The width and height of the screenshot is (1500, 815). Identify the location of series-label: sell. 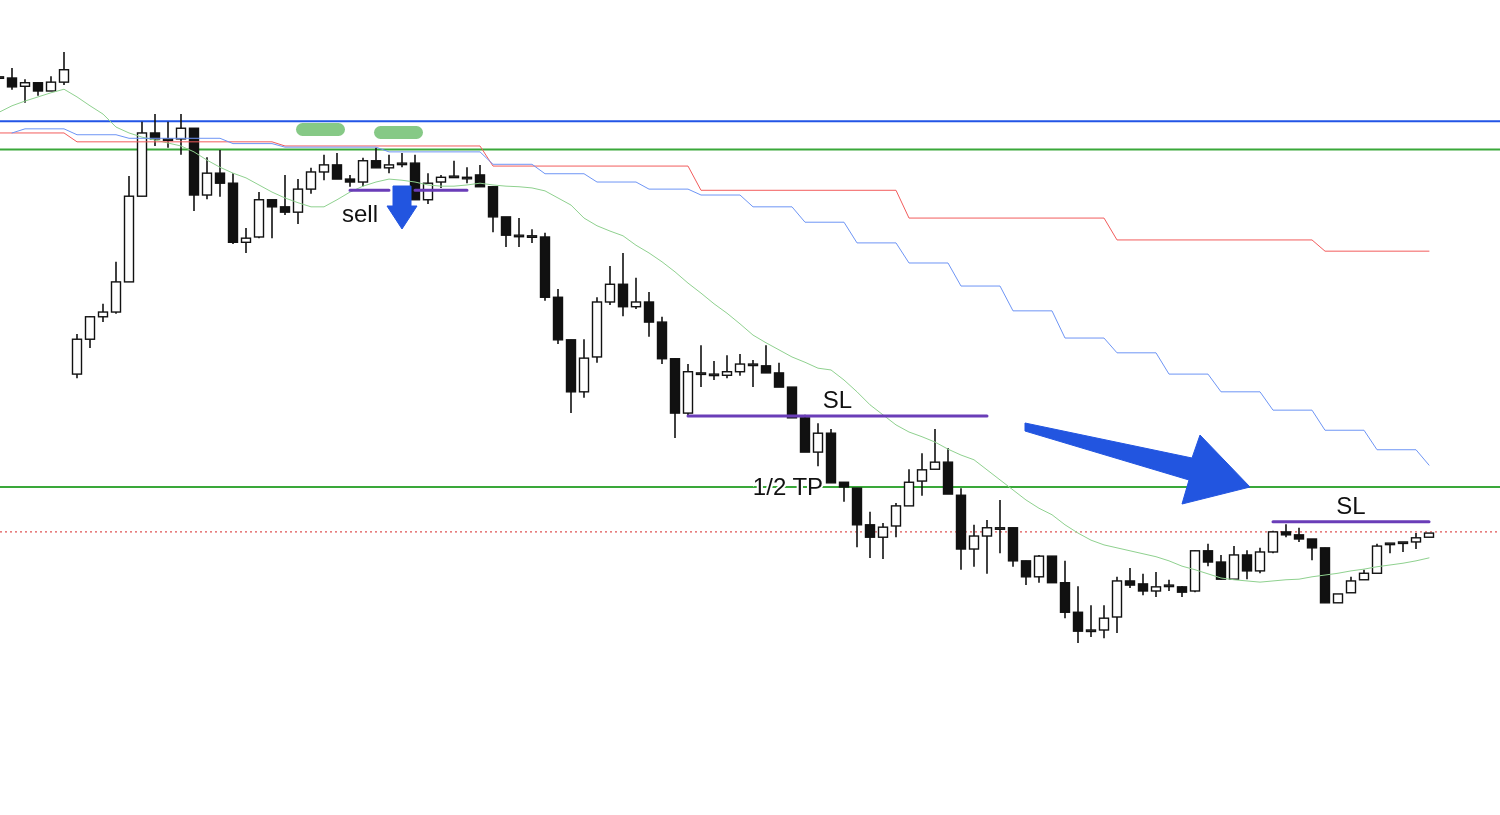
(360, 214).